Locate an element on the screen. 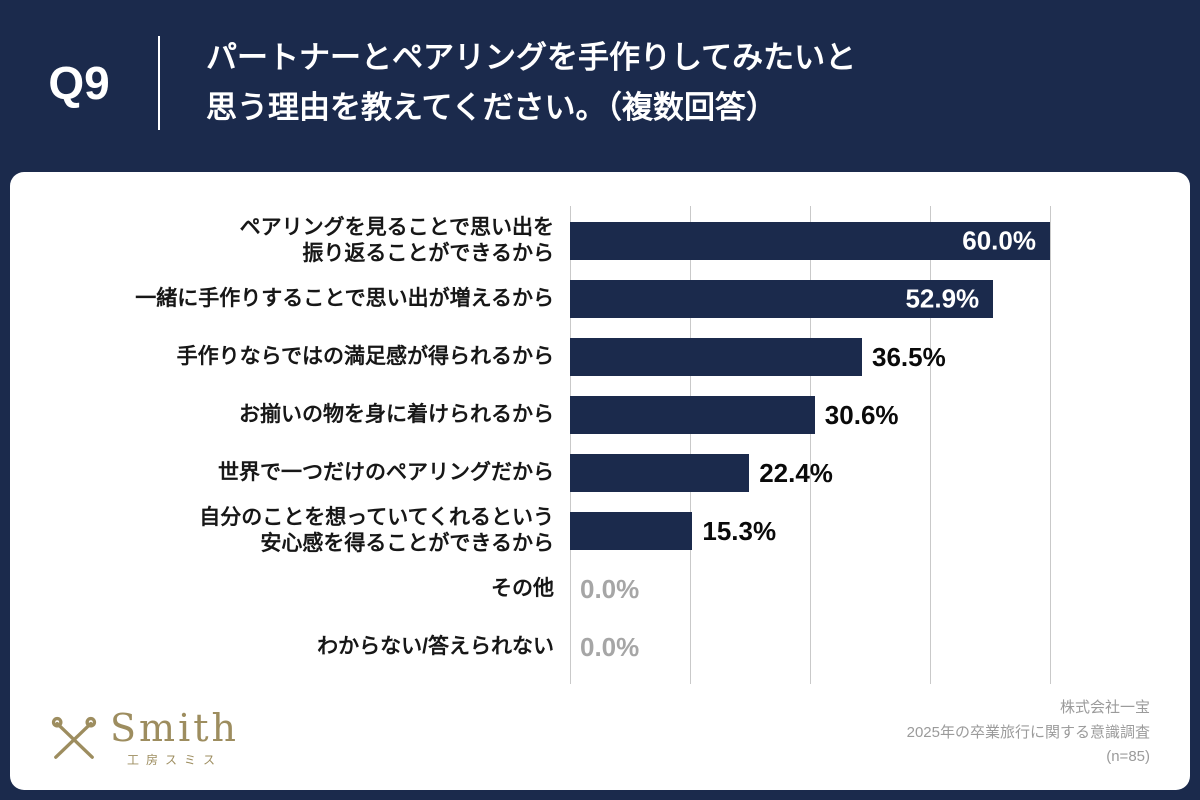 The width and height of the screenshot is (1200, 800). chart-row: わからない/答えられない 0.0% is located at coordinates (560, 647).